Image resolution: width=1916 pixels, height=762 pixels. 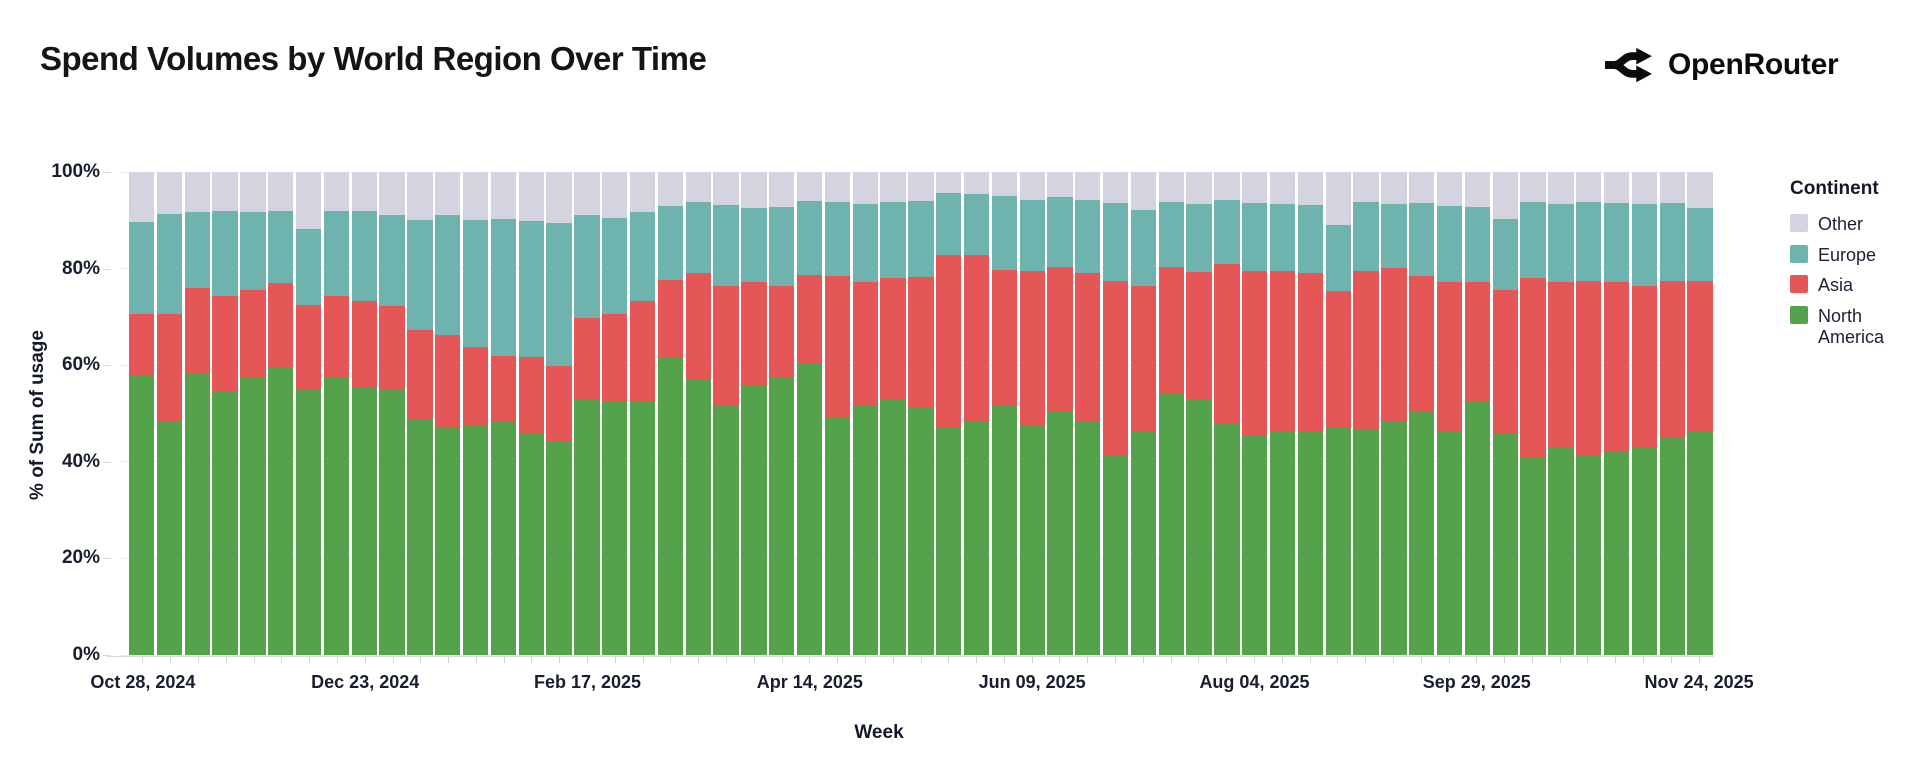 I want to click on y-tick-mark, so click(x=107, y=269).